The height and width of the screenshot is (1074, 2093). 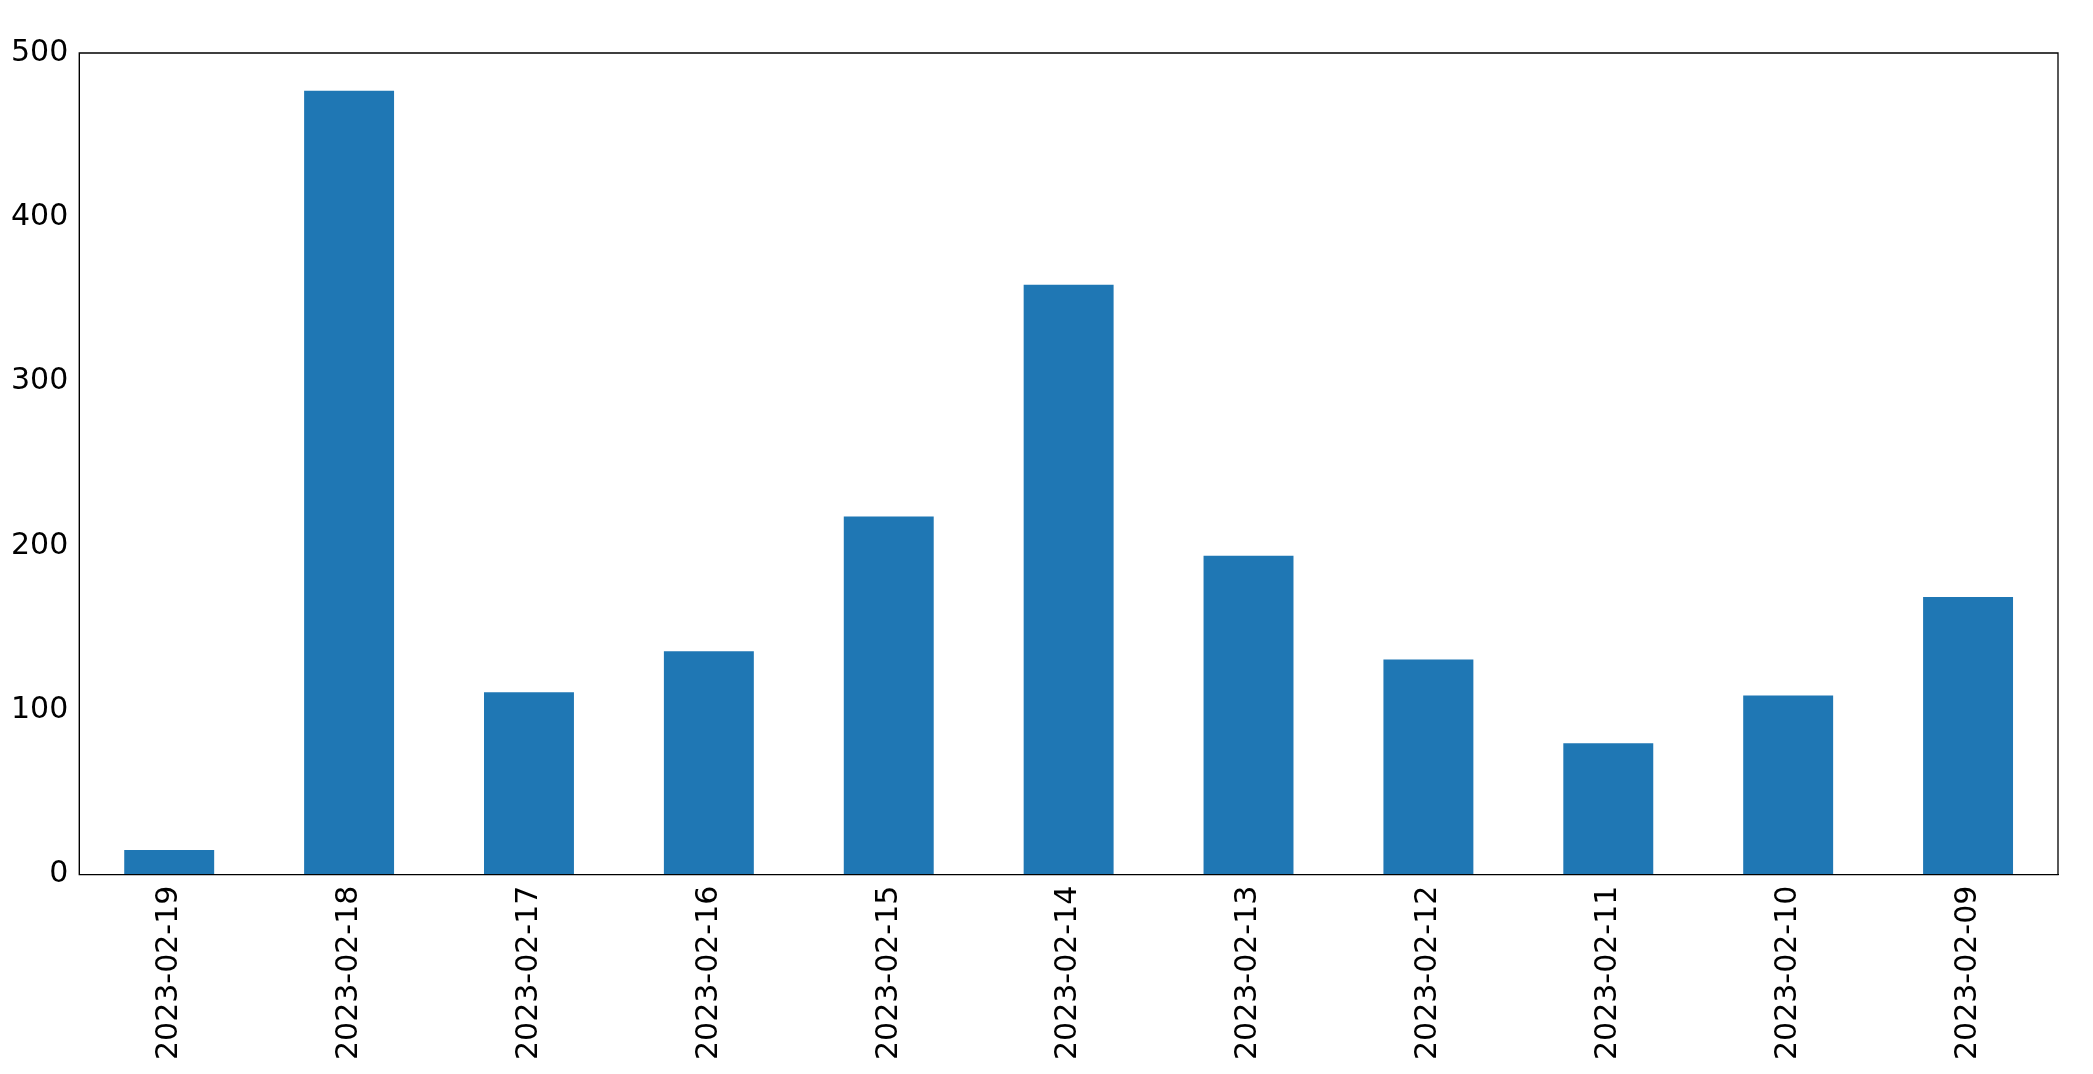 What do you see at coordinates (1785, 973) in the screenshot?
I see `x-tick-label: 2023-02-10` at bounding box center [1785, 973].